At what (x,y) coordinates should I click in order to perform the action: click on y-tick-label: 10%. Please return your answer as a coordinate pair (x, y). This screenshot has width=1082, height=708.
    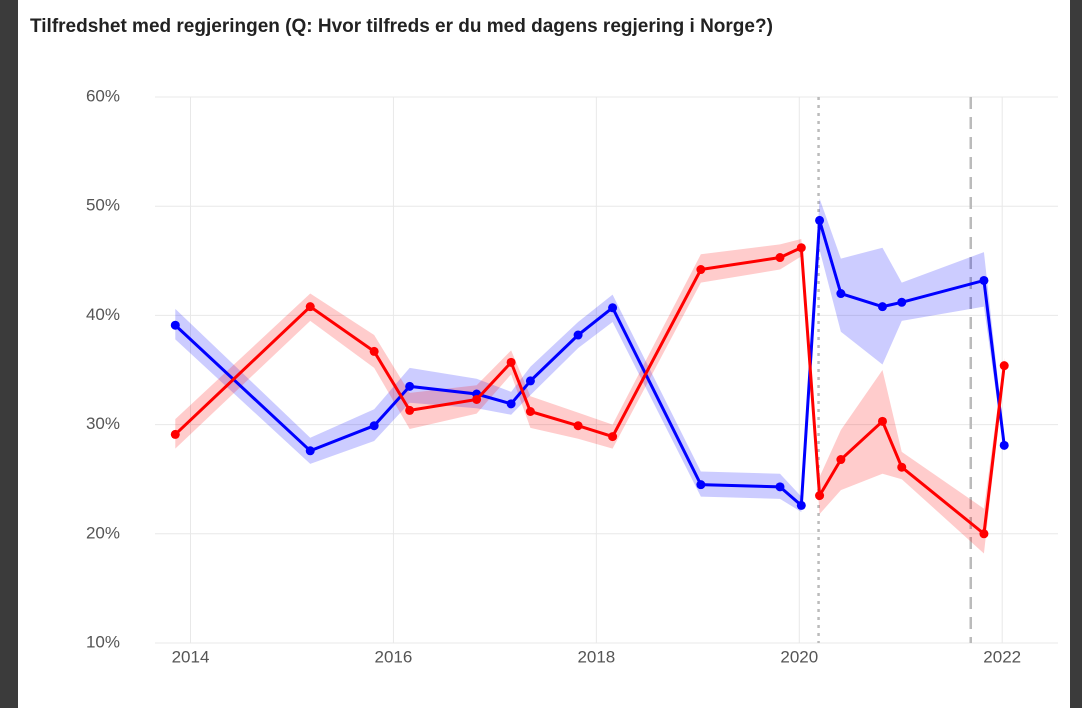
    Looking at the image, I should click on (103, 641).